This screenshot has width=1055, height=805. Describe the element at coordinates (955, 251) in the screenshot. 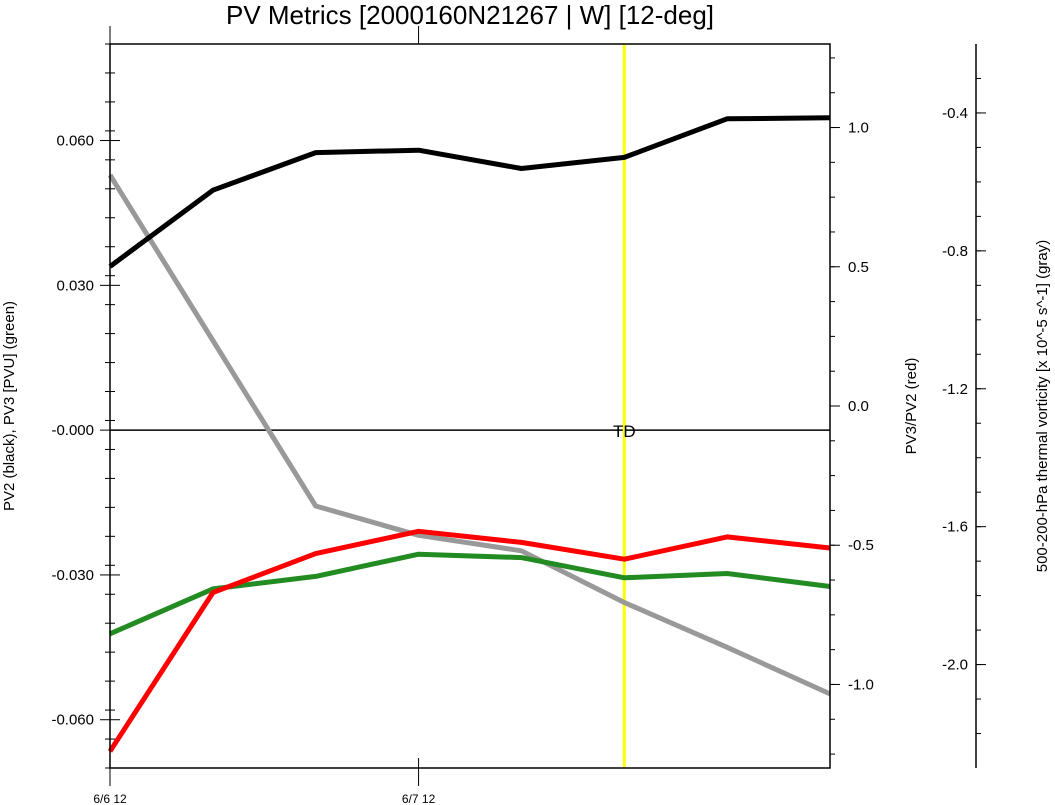

I see `far-right-tick-label: -0.8` at that location.